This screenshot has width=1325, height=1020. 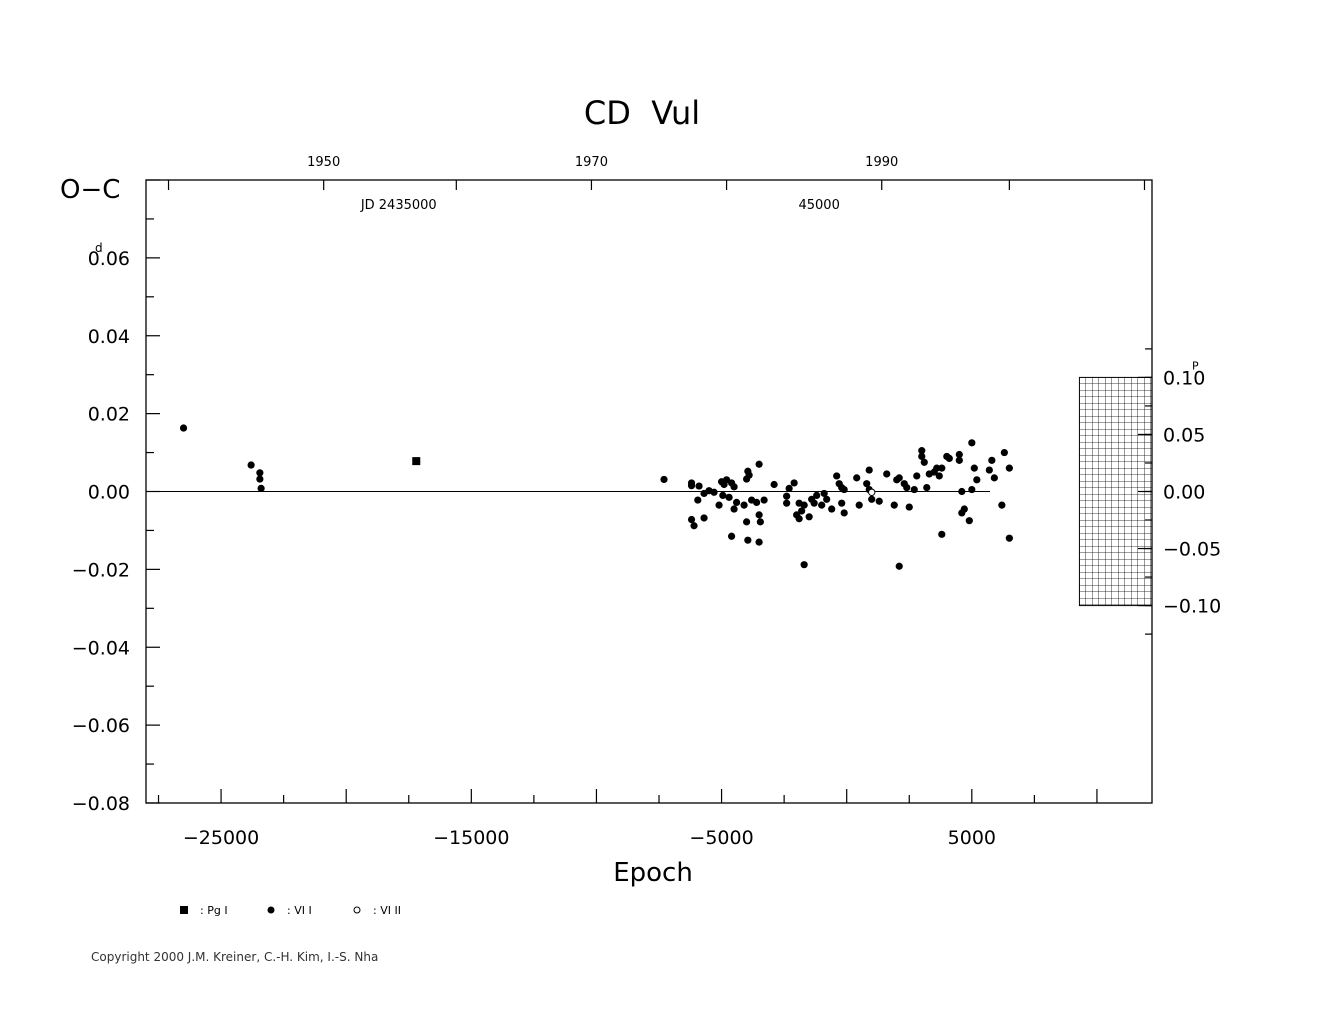 I want to click on x-tick-label: −15000, so click(x=471, y=838).